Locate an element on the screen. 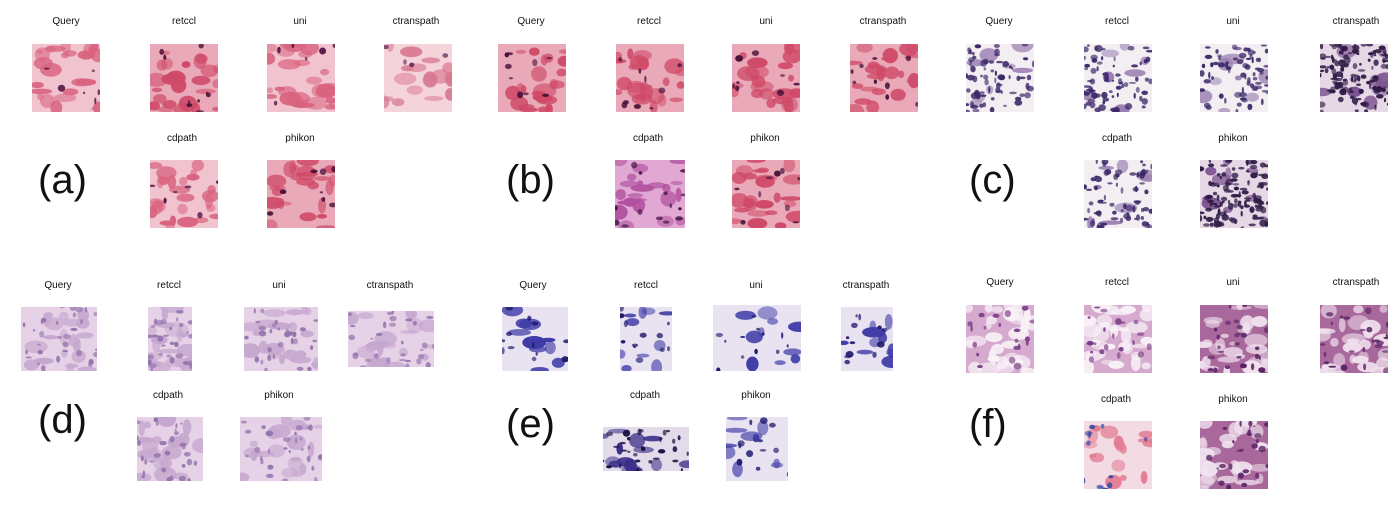 The height and width of the screenshot is (507, 1395). panel-label-a: (a) is located at coordinates (62, 180).